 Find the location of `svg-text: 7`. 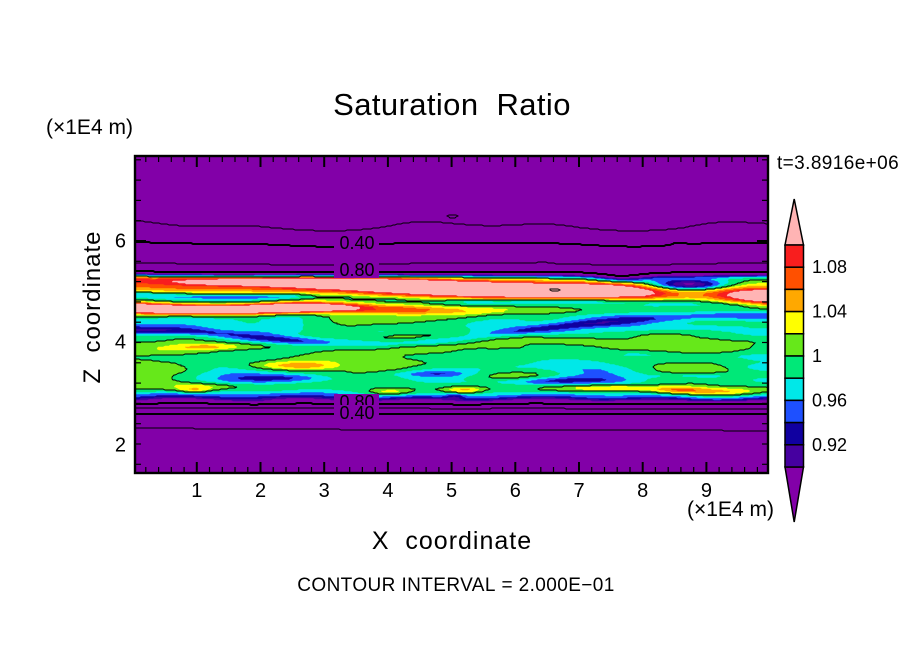

svg-text: 7 is located at coordinates (578, 491).